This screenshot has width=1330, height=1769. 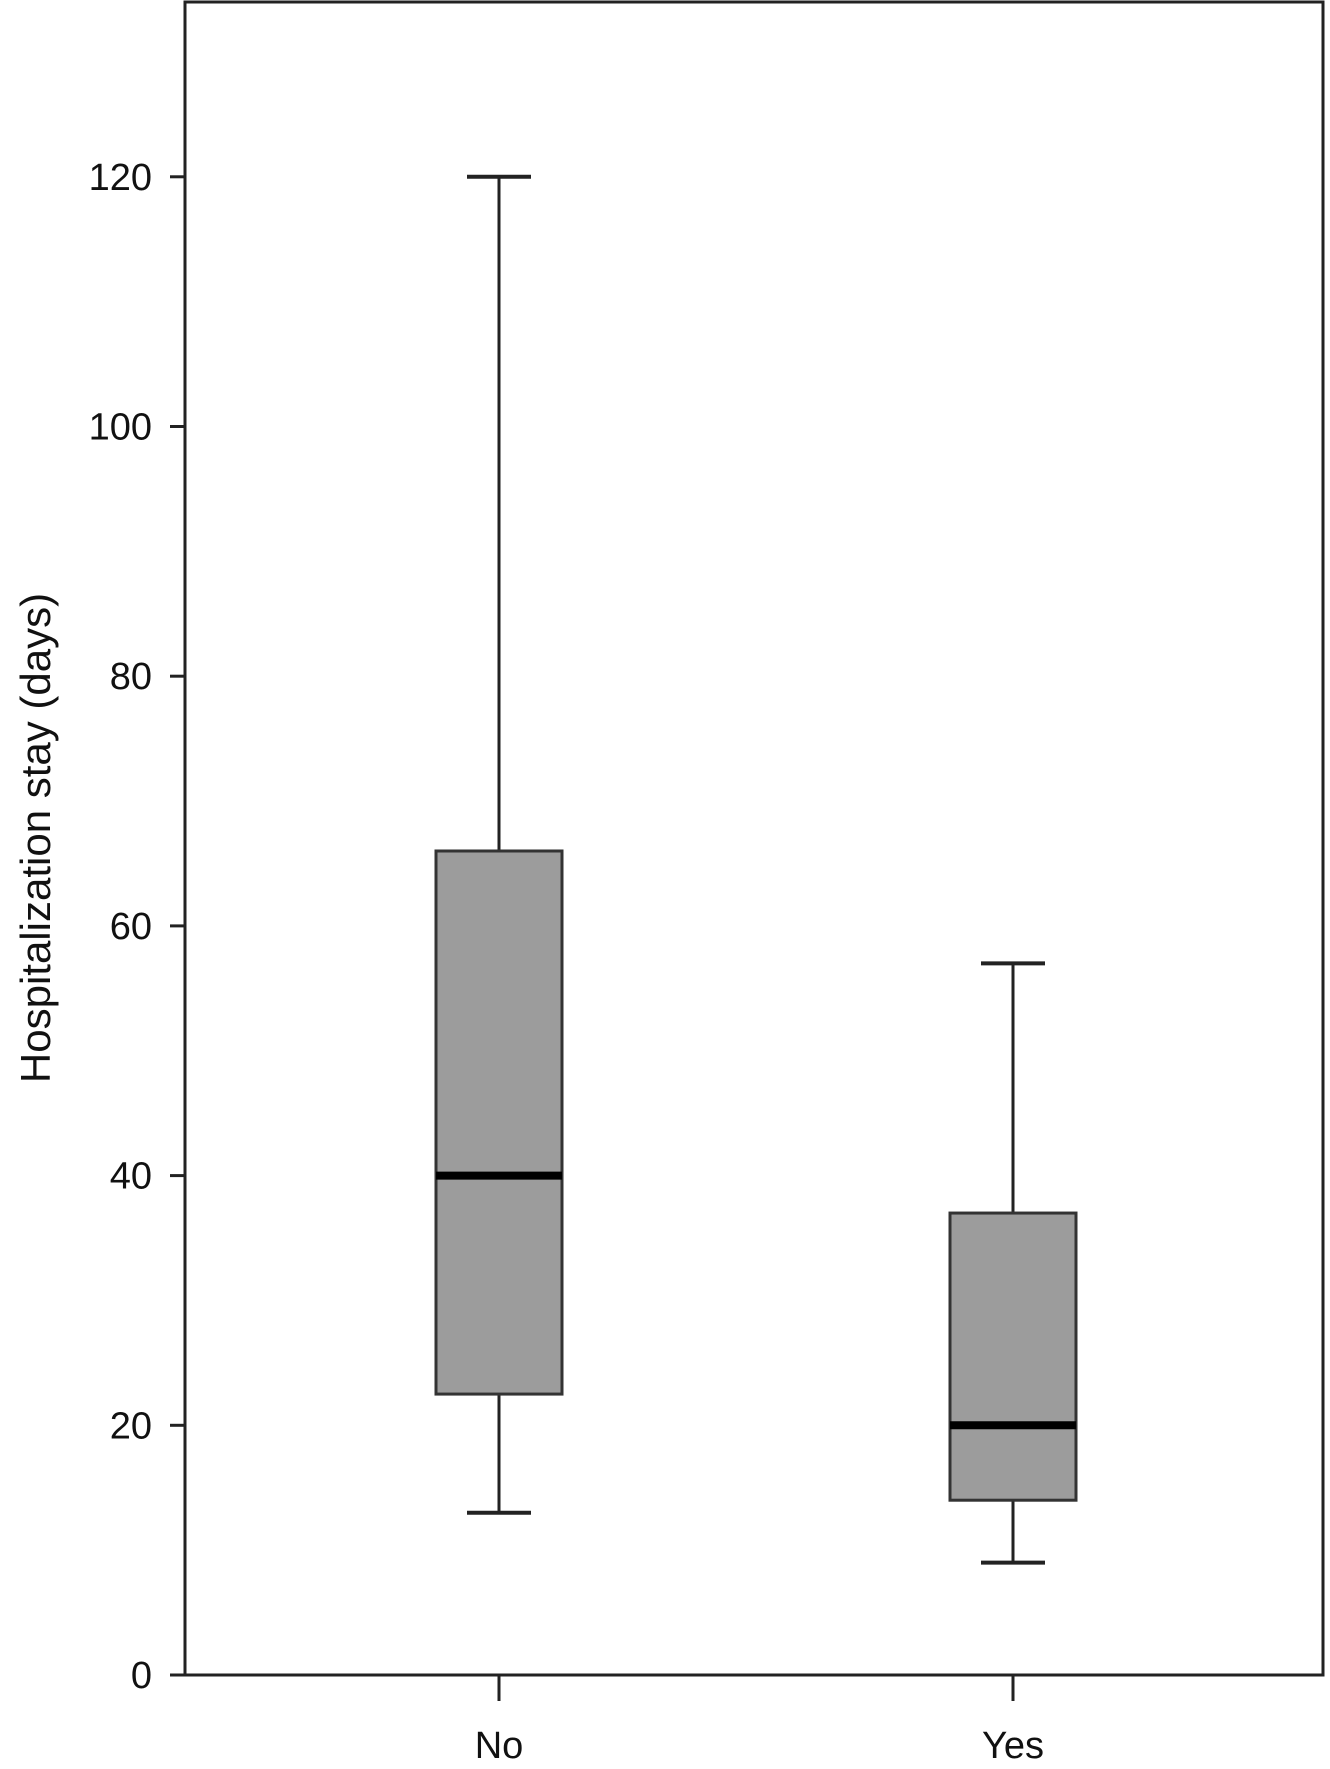 I want to click on y-axis-title: Hospitalization stay (days), so click(x=35, y=838).